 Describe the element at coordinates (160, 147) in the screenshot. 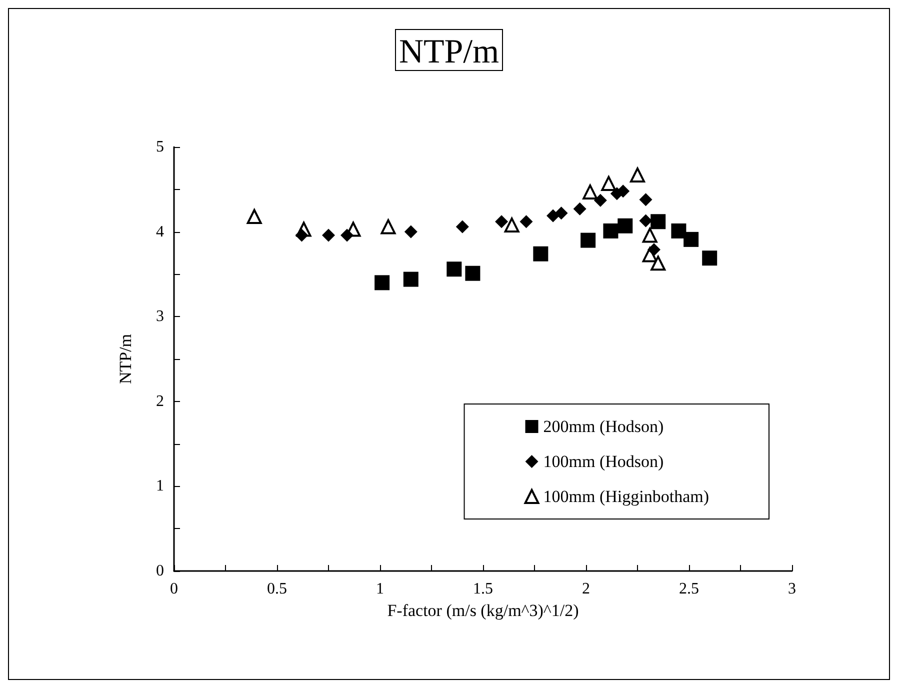

I see `y-tick-label: 5` at that location.